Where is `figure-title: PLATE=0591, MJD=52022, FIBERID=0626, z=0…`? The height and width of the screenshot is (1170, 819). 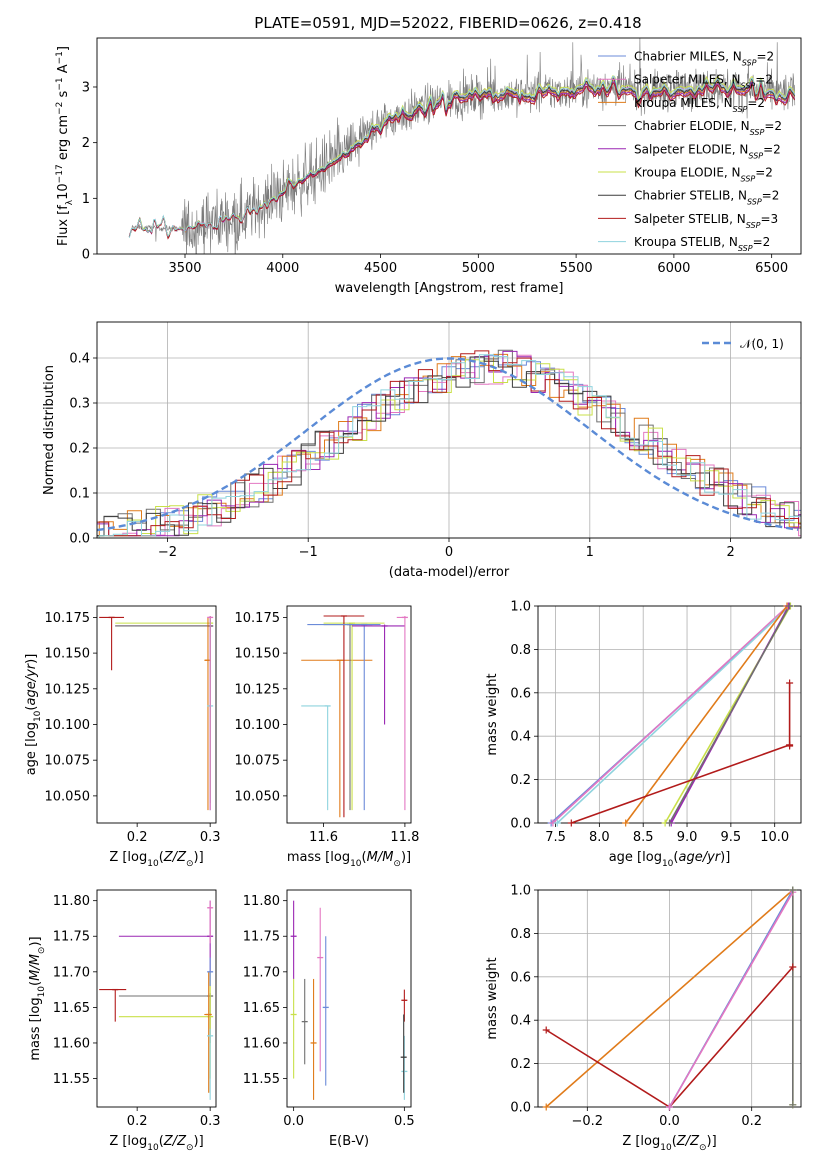 figure-title: PLATE=0591, MJD=52022, FIBERID=0626, z=0… is located at coordinates (447, 23).